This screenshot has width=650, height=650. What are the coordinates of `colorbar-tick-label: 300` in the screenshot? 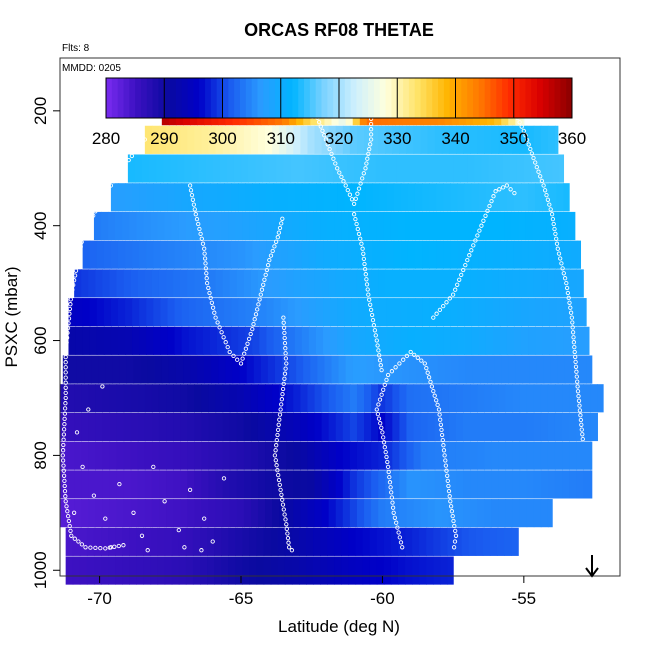 It's located at (222, 138).